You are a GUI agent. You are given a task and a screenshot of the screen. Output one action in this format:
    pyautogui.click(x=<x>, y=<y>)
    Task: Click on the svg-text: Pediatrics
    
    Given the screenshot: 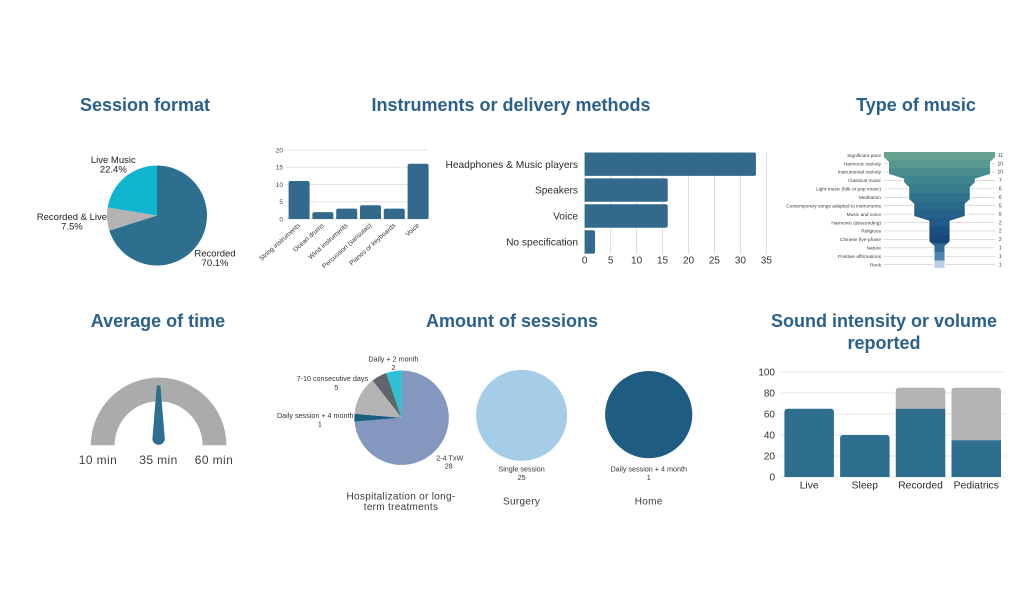 What is the action you would take?
    pyautogui.click(x=976, y=486)
    